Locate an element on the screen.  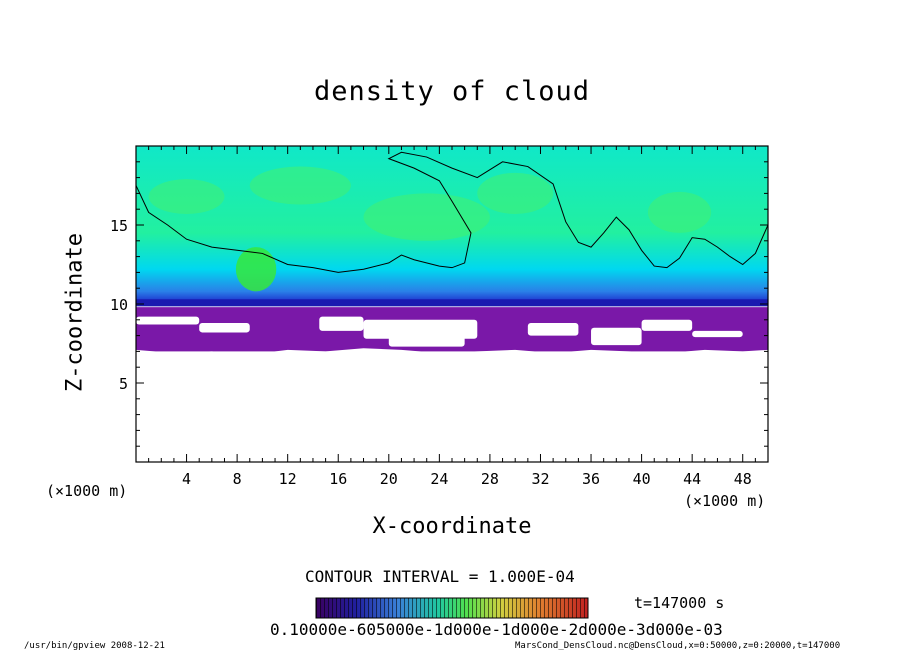
x-tick-label: 32 is located at coordinates (540, 479).